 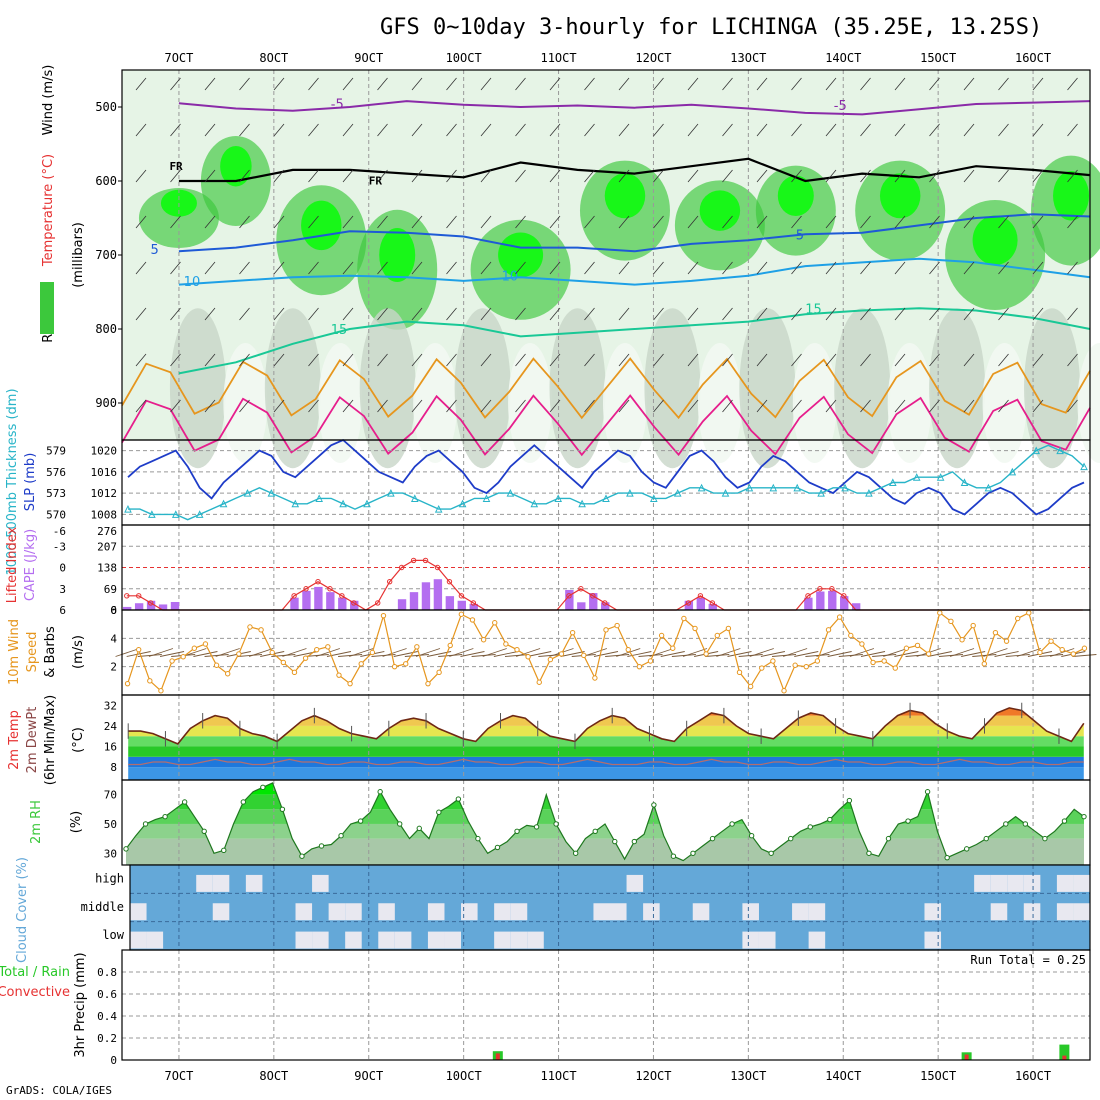 What do you see at coordinates (106, 329) in the screenshot?
I see `pressure-tick: 800` at bounding box center [106, 329].